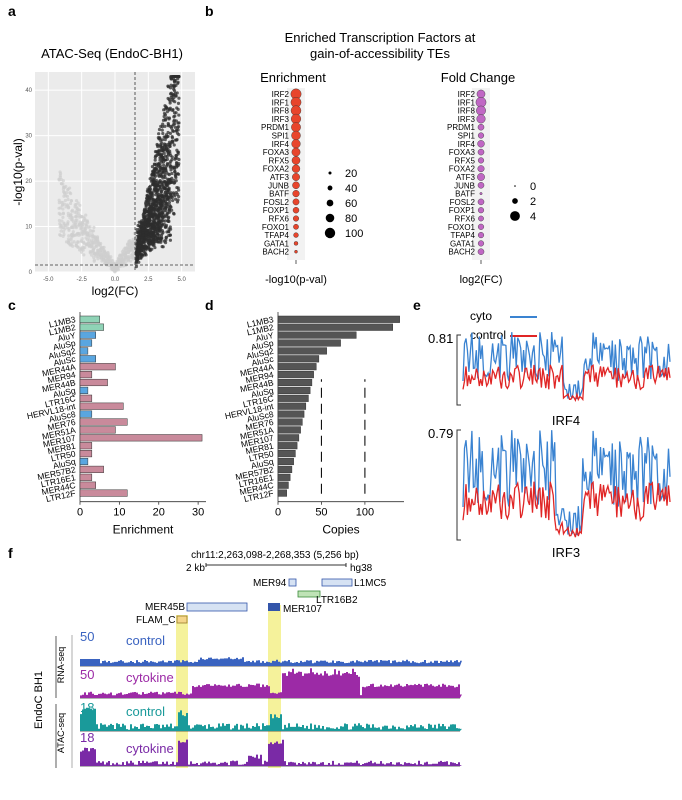 Image resolution: width=682 pixels, height=800 pixels. Describe the element at coordinates (281, 102) in the screenshot. I see `enrichment-factor-label: IRF1` at that location.